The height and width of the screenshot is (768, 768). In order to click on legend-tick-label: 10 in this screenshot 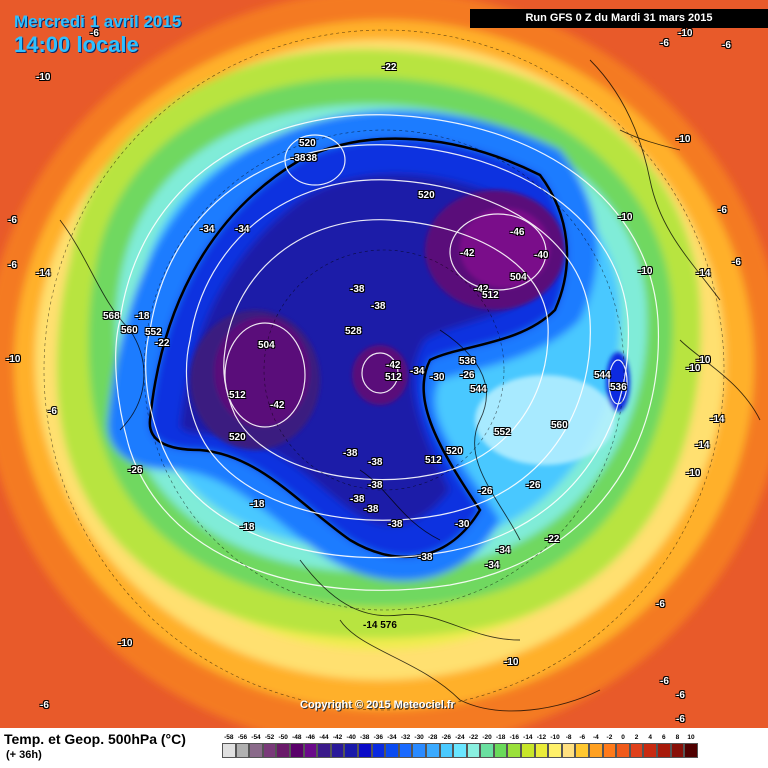, I will do `click(691, 737)`.